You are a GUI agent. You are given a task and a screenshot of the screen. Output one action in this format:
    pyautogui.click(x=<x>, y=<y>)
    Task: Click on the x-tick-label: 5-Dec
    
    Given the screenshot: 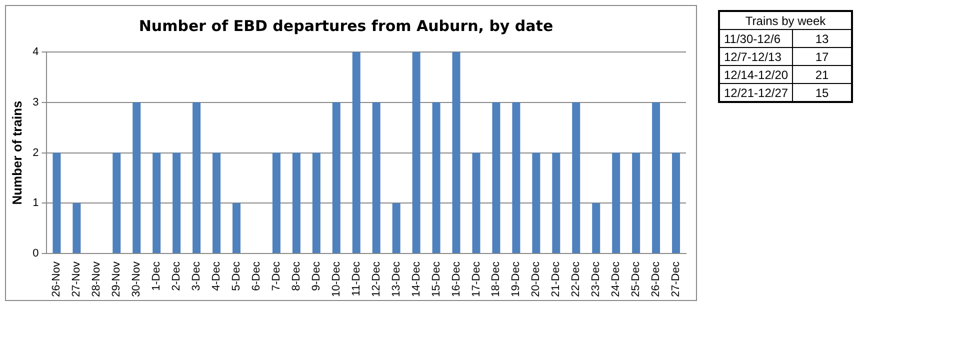 What is the action you would take?
    pyautogui.click(x=236, y=276)
    